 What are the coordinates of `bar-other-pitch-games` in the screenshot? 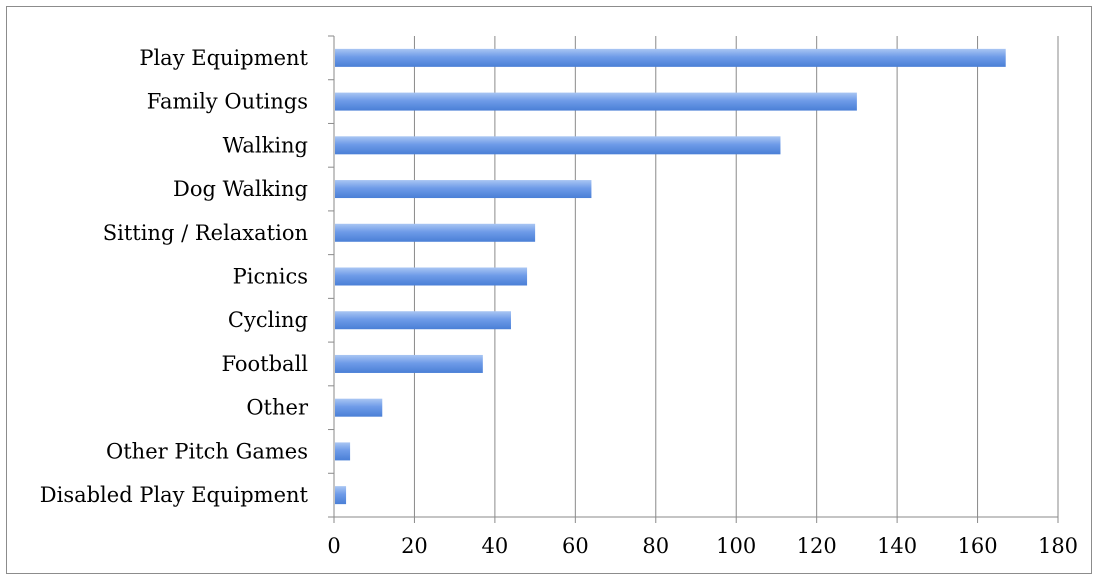 It's located at (343, 451).